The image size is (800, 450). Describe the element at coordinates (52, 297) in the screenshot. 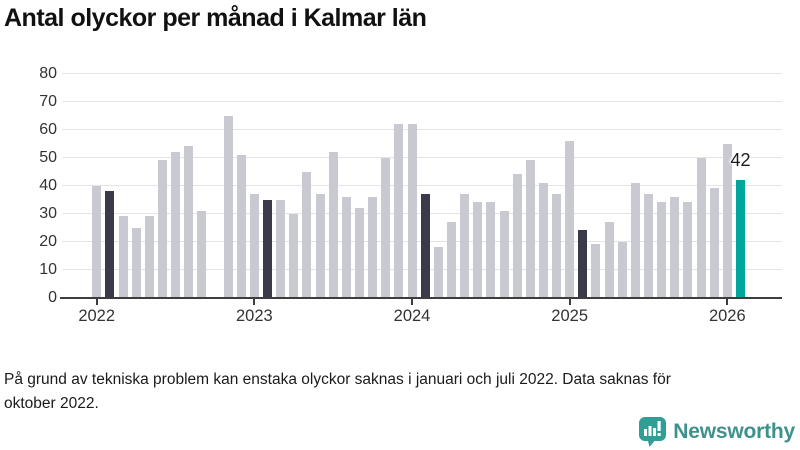

I see `y-axis-label-0: 0` at that location.